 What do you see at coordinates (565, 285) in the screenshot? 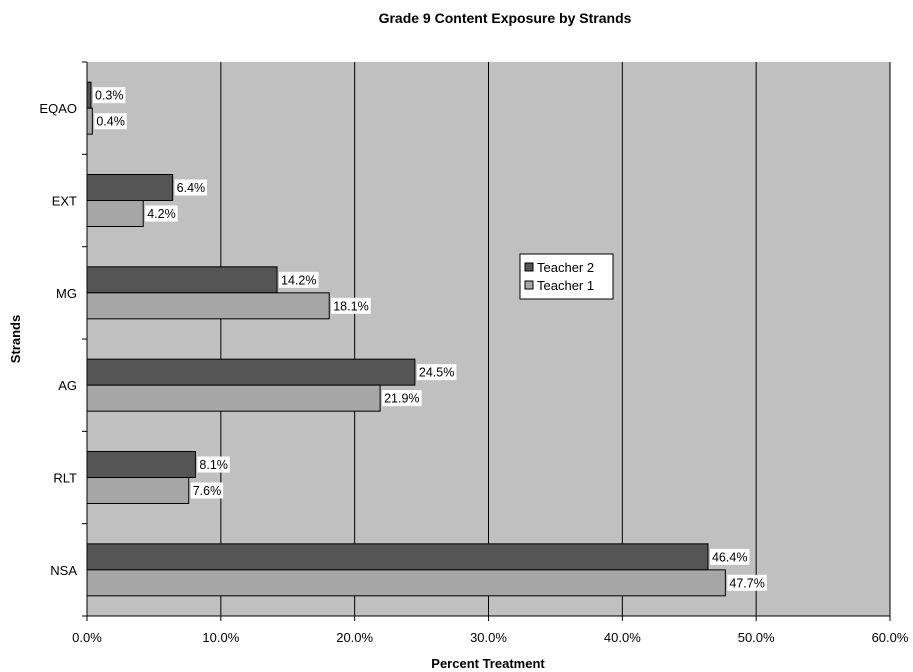
I see `legend-label: Teacher 1` at bounding box center [565, 285].